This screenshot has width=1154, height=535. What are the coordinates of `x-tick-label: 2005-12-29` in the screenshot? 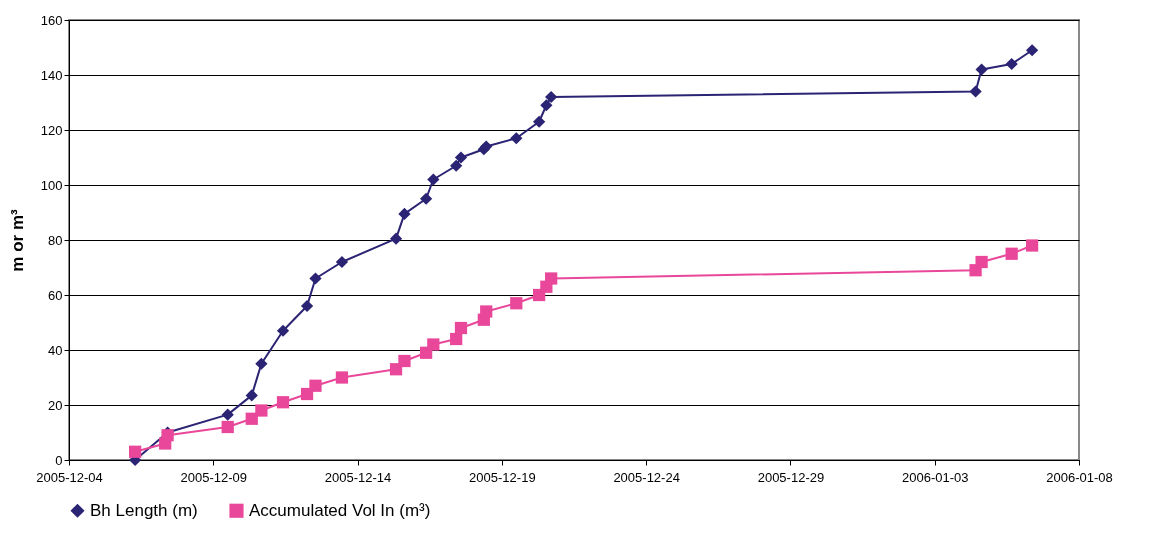 It's located at (791, 477).